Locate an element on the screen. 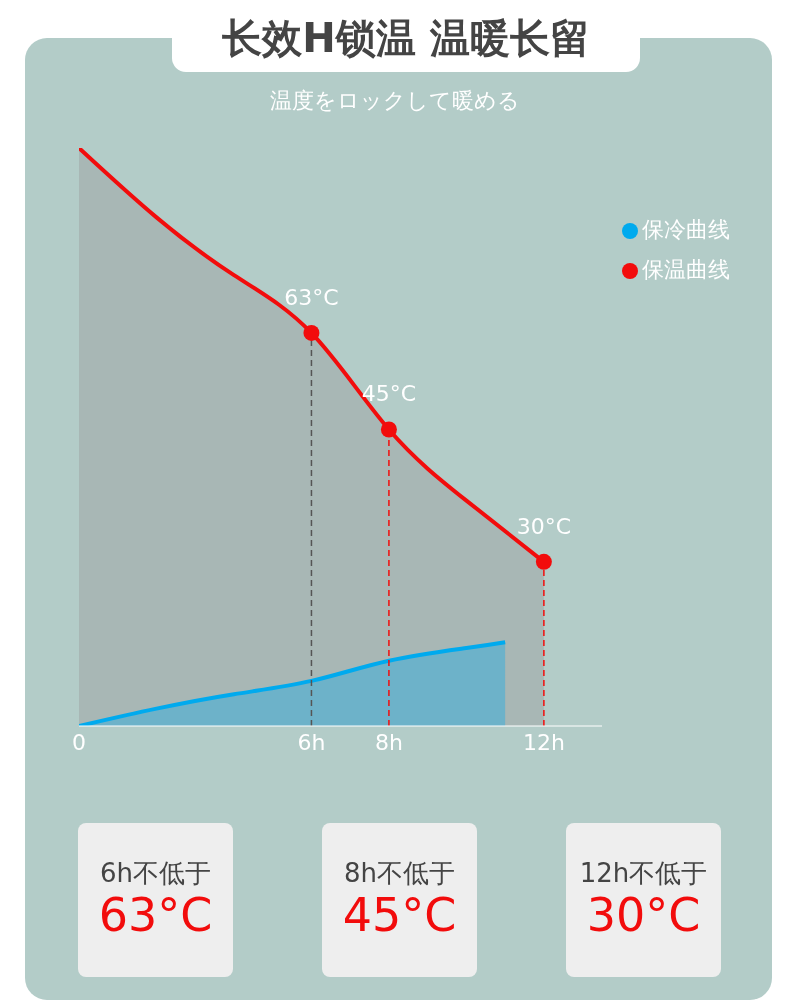 The width and height of the screenshot is (790, 1003). x-tick-label: 8h is located at coordinates (388, 742).